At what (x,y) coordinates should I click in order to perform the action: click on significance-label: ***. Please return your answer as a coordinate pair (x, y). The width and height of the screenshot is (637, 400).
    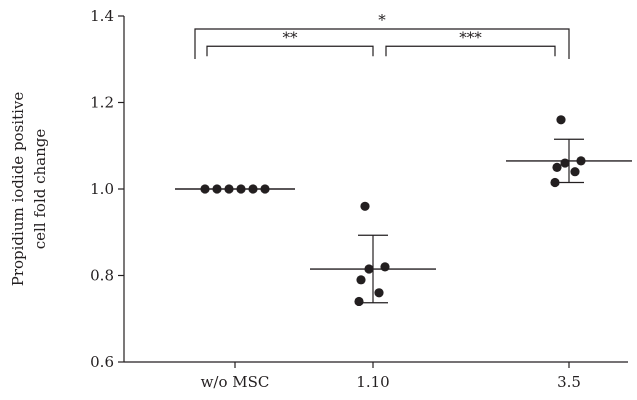
    Looking at the image, I should click on (470, 37).